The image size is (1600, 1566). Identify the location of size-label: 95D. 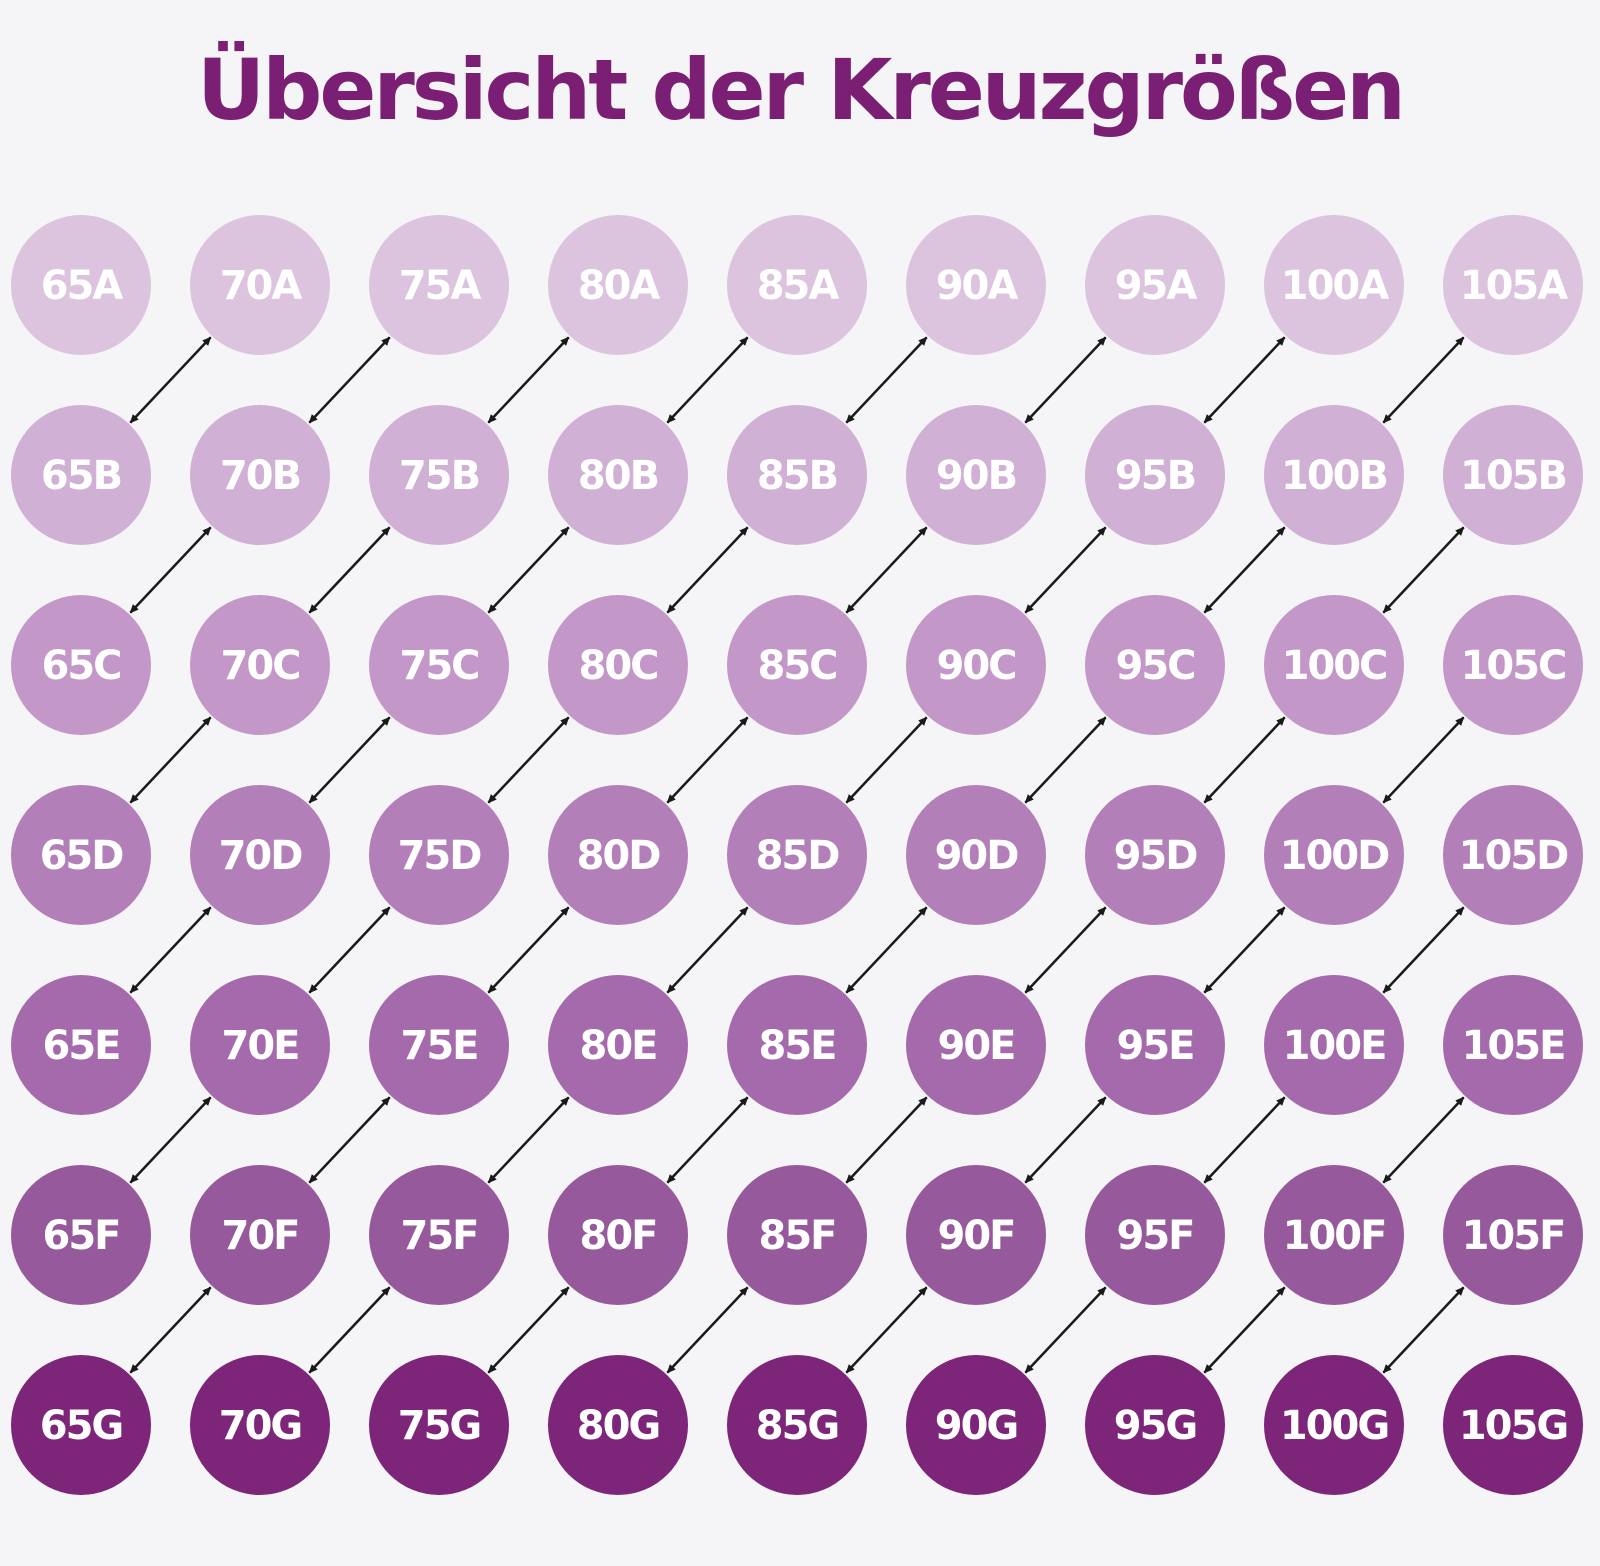
(1156, 856).